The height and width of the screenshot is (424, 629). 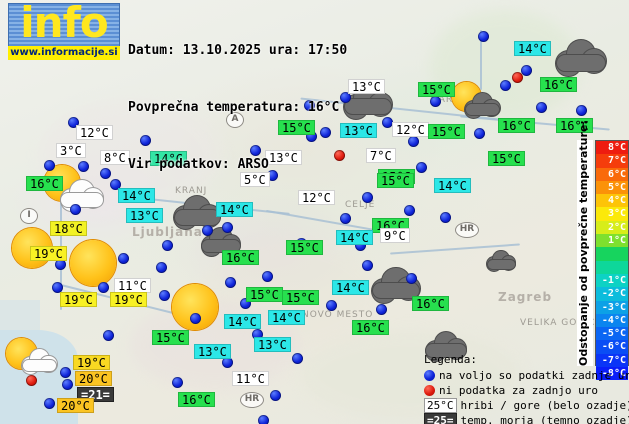 I want to click on scale-row-14: -5°C, so click(x=612, y=334).